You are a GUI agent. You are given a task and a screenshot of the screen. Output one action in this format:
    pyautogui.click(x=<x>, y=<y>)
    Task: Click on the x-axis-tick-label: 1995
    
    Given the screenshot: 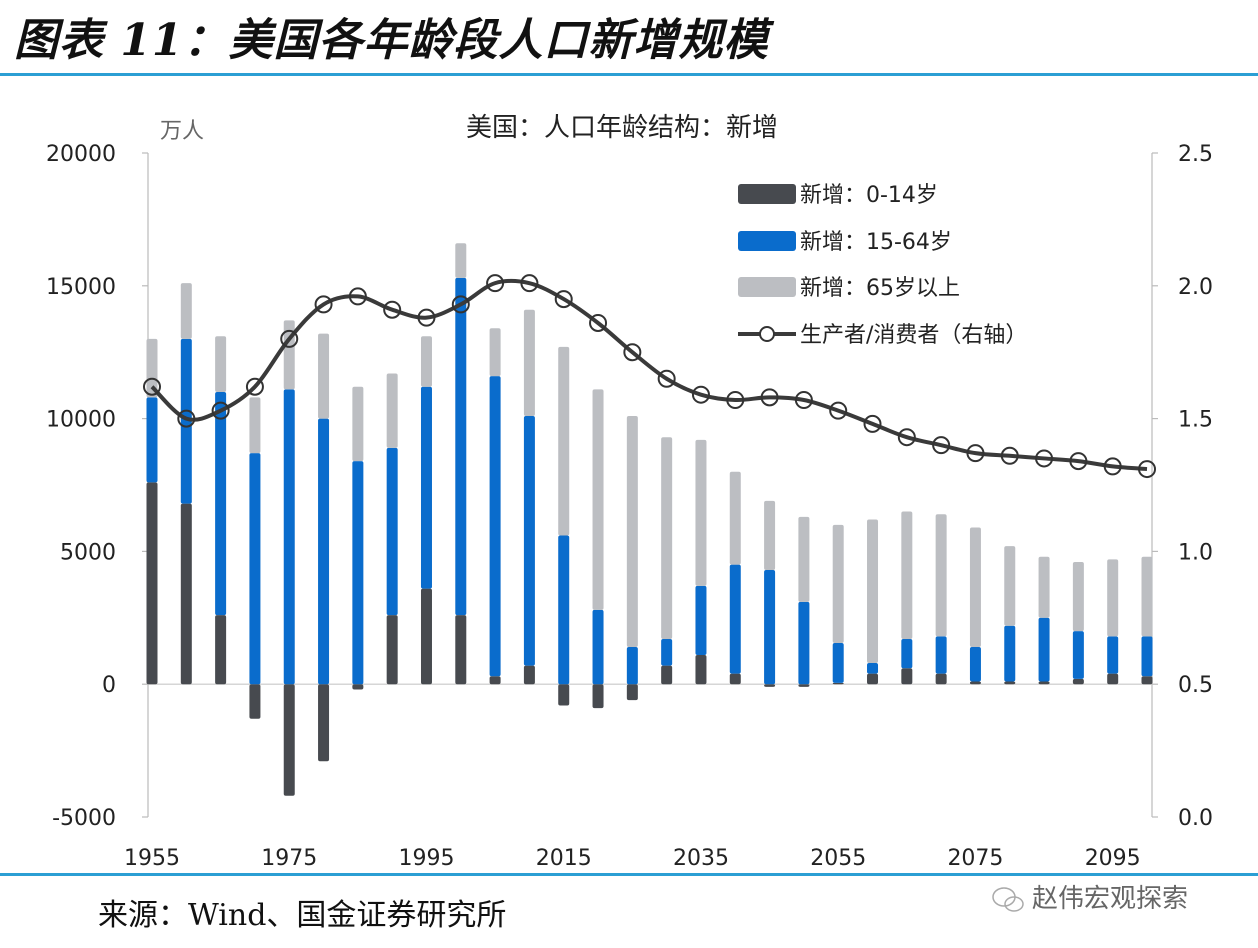 What is the action you would take?
    pyautogui.click(x=426, y=858)
    